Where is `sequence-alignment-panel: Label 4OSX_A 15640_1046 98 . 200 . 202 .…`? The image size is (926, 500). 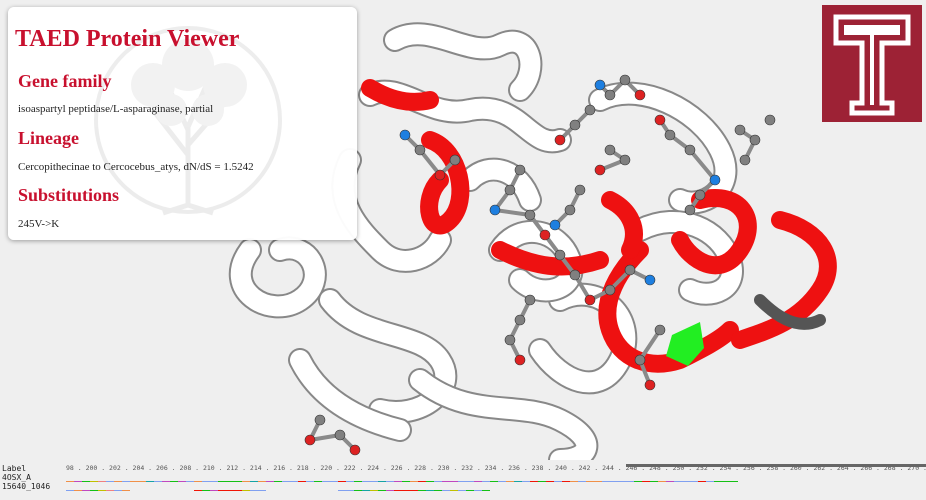 sequence-alignment-panel: Label 4OSX_A 15640_1046 98 . 200 . 202 .… is located at coordinates (463, 480).